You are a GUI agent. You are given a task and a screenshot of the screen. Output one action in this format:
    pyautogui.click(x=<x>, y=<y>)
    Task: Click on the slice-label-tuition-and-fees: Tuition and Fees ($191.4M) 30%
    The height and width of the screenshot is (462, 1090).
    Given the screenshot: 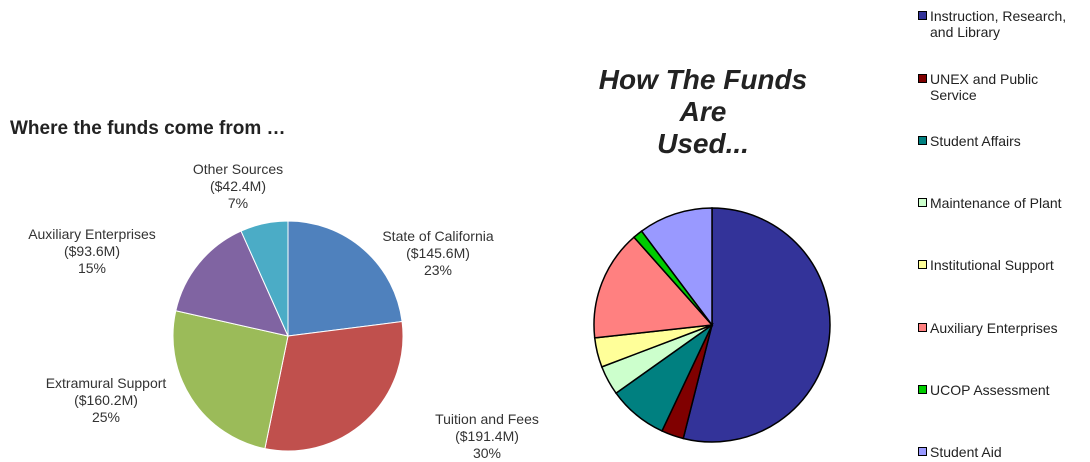 What is the action you would take?
    pyautogui.click(x=487, y=436)
    